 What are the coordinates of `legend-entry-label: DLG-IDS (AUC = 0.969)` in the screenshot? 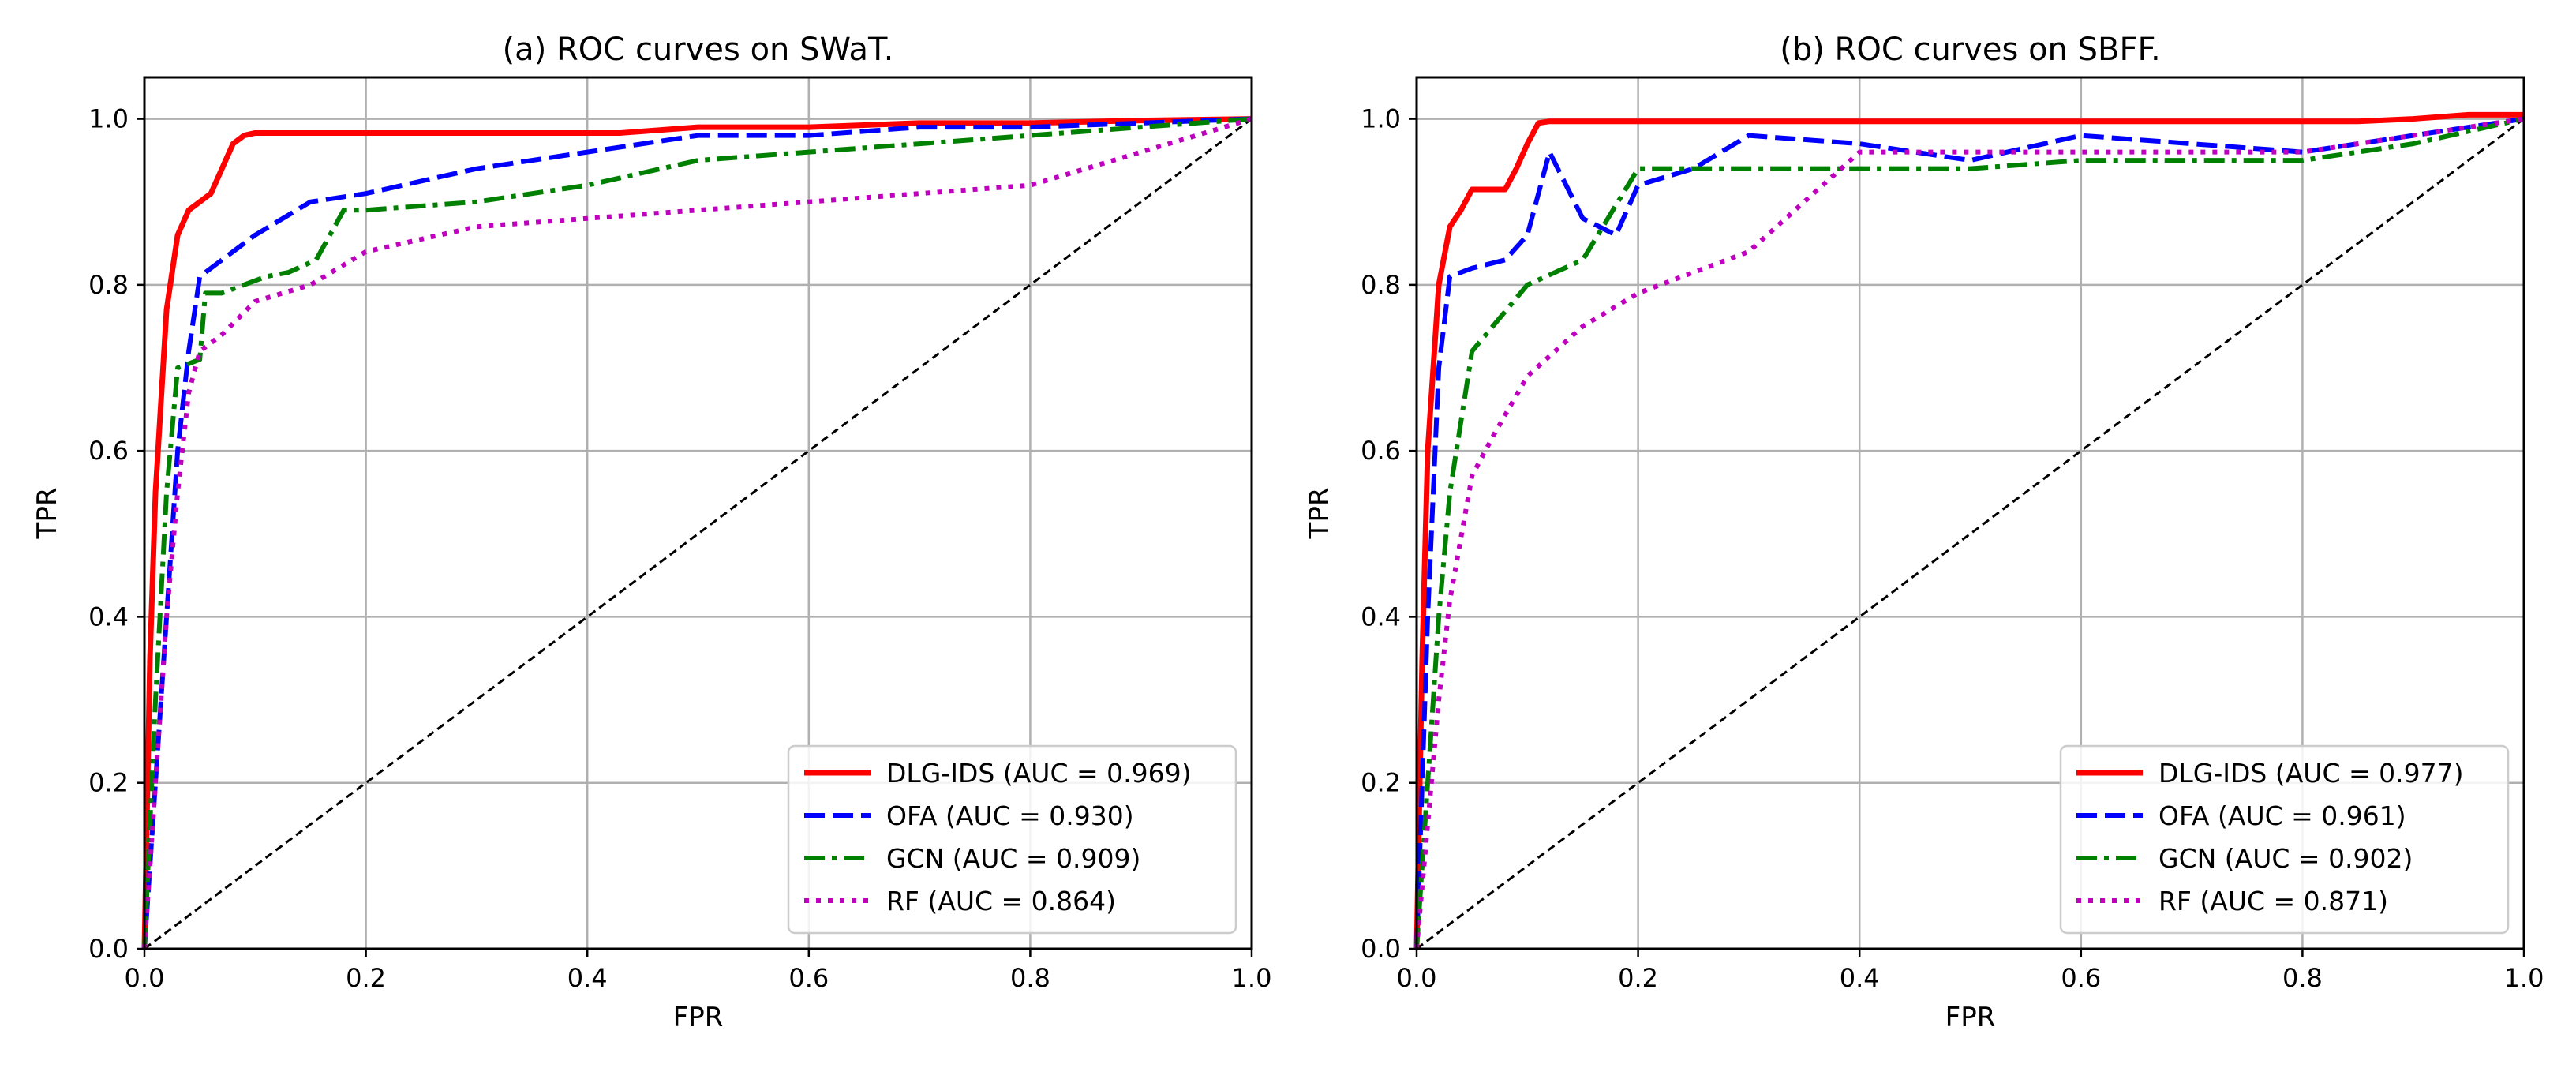 It's located at (1038, 773).